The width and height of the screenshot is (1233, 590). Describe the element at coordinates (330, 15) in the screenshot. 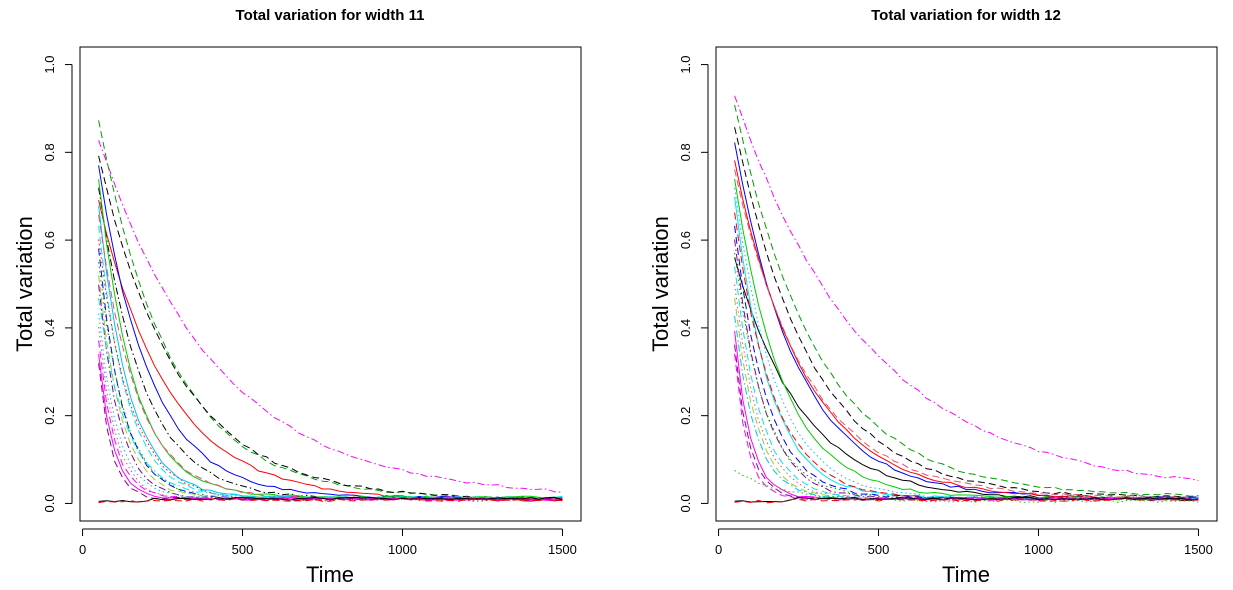

I see `chart-title: Total variation for width 11` at that location.